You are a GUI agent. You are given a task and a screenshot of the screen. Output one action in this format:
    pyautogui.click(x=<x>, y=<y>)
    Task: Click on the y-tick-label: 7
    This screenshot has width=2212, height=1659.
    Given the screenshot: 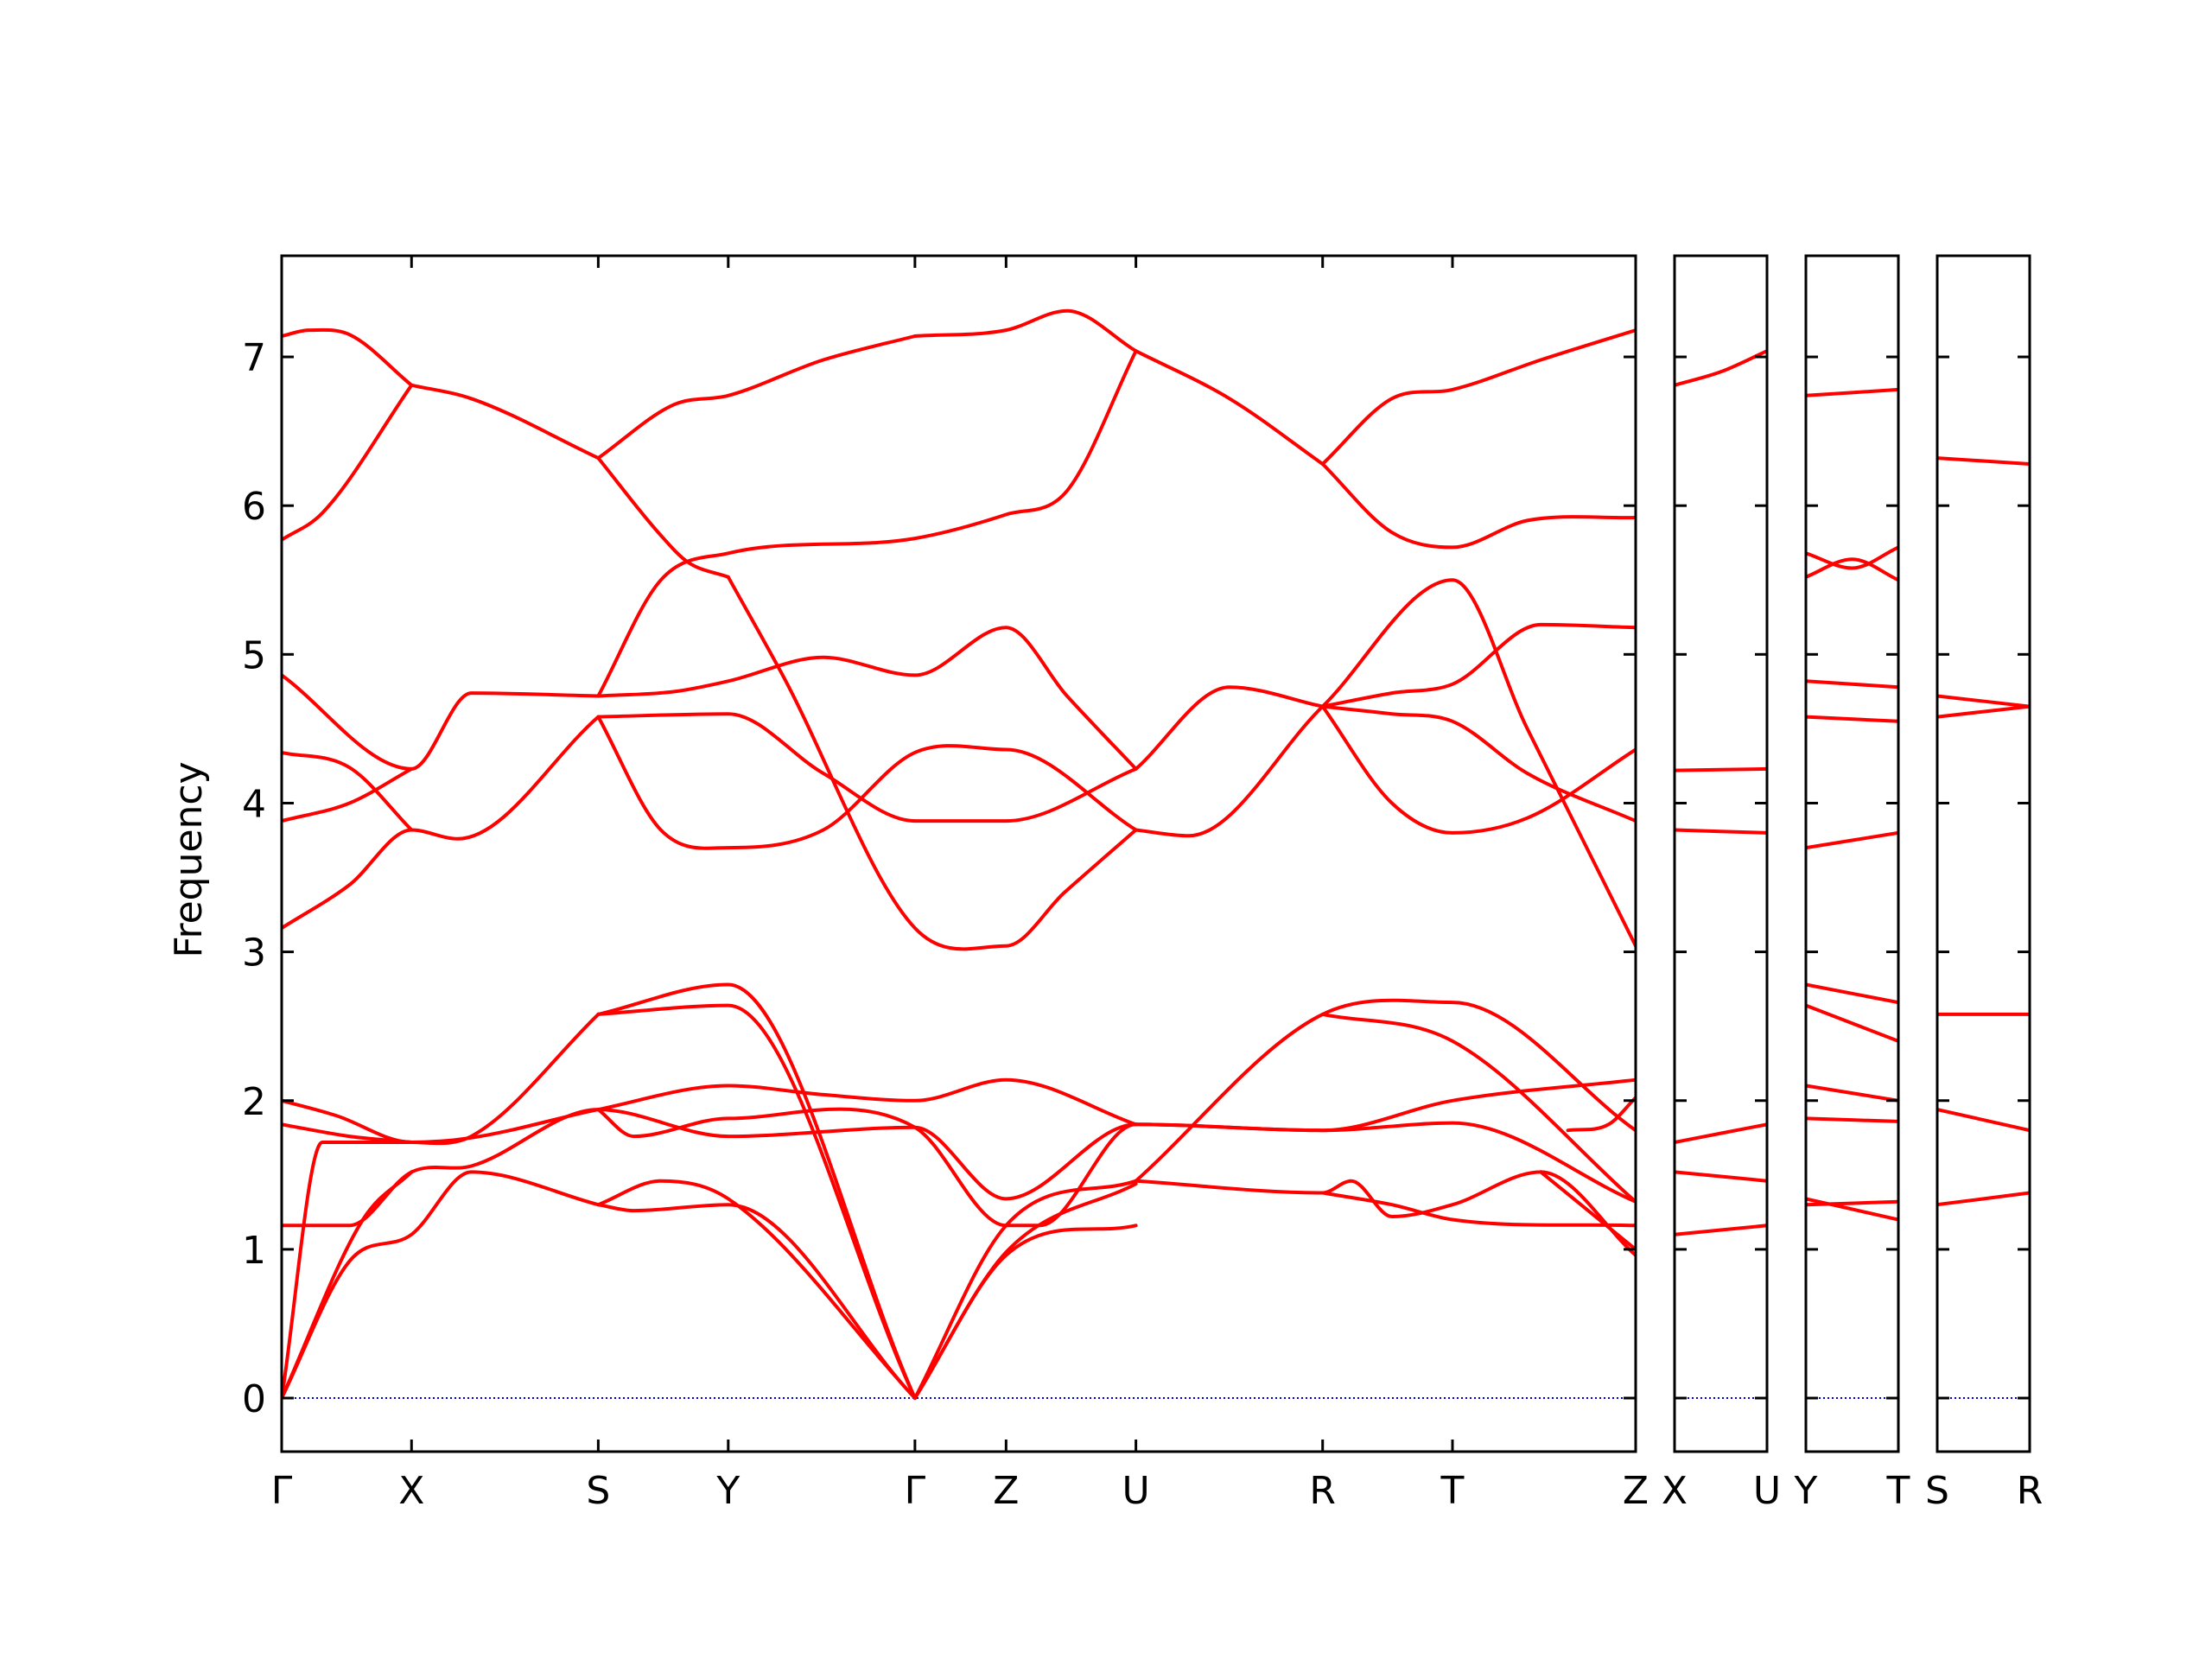 What is the action you would take?
    pyautogui.click(x=254, y=358)
    